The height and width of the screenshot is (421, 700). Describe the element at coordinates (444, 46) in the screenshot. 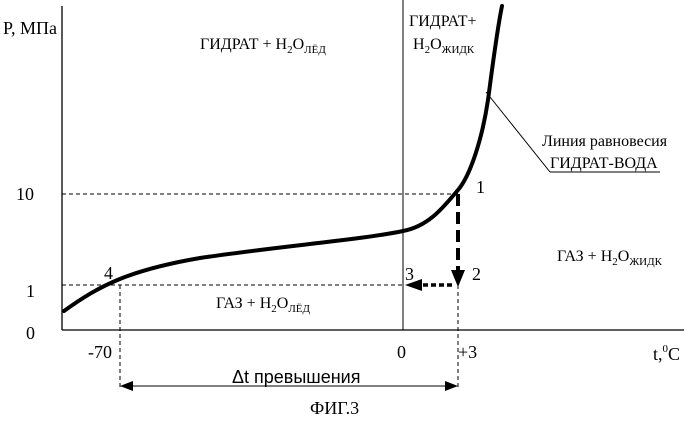

I see `region-hydrate-liquid-line2: H2OЖИДК` at that location.